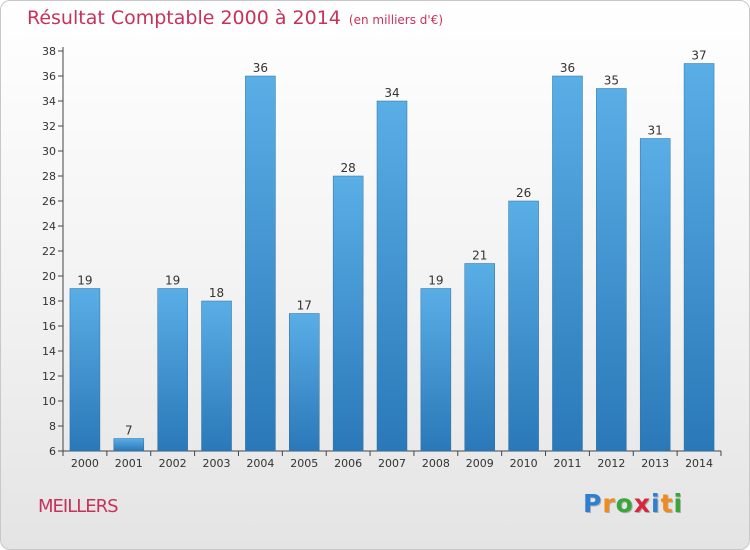 This screenshot has width=750, height=550. Describe the element at coordinates (129, 463) in the screenshot. I see `x-tick-label: 2001` at that location.